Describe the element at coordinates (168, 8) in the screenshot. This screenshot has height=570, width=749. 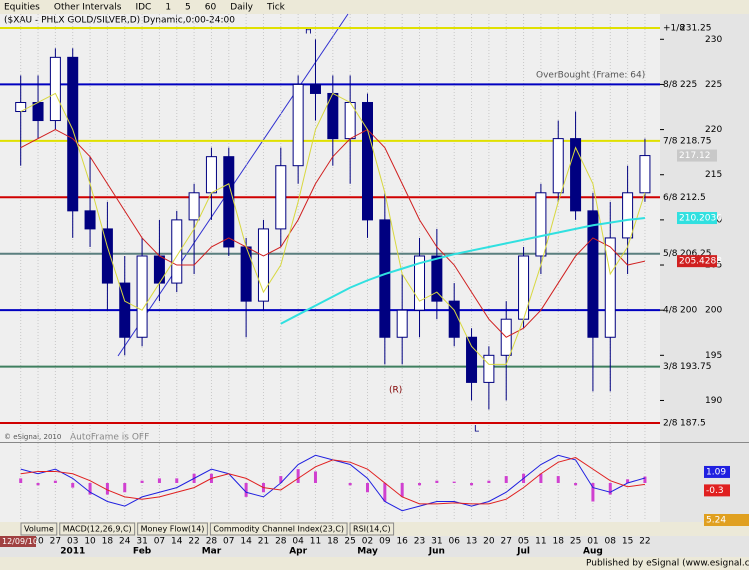
I see `toolbar-button: 1` at that location.